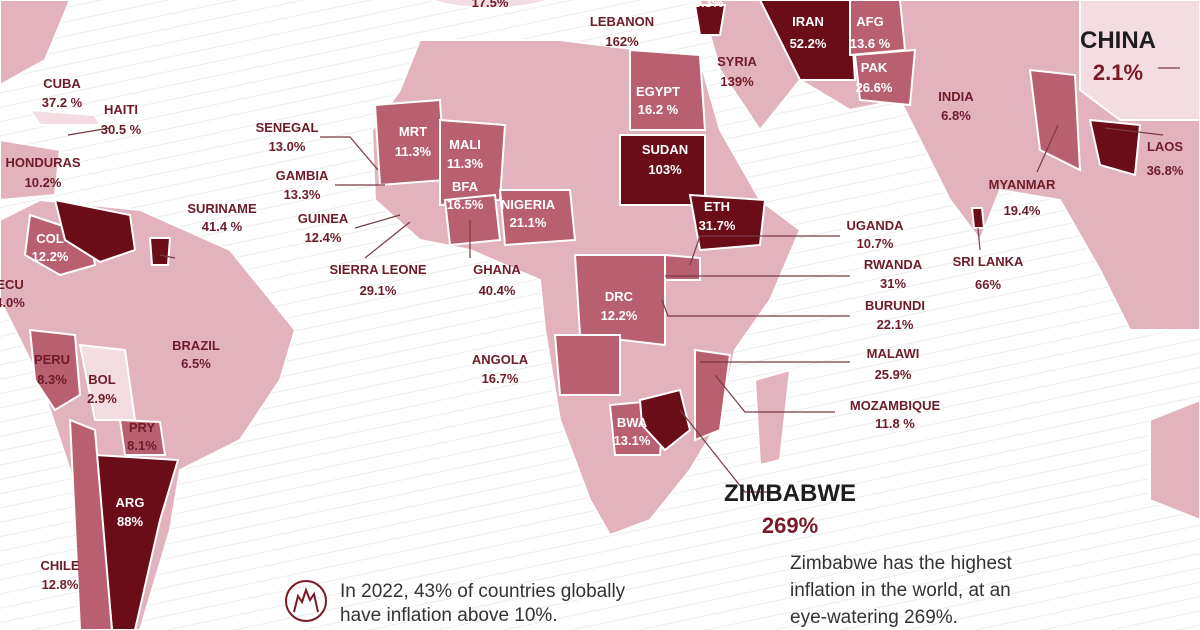 This screenshot has width=1200, height=630. What do you see at coordinates (196, 345) in the screenshot?
I see `country-name: BRAZIL` at bounding box center [196, 345].